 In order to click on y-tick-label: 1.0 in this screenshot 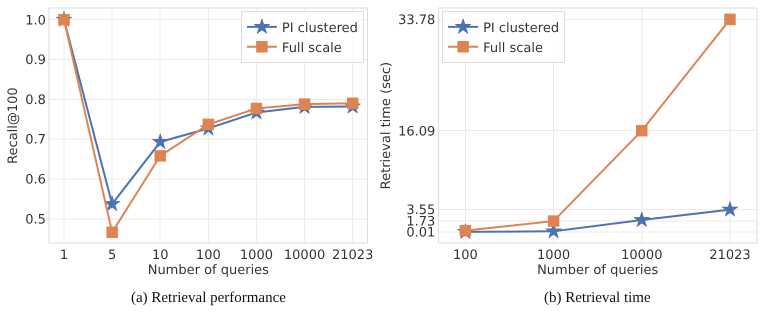, I will do `click(35, 20)`.